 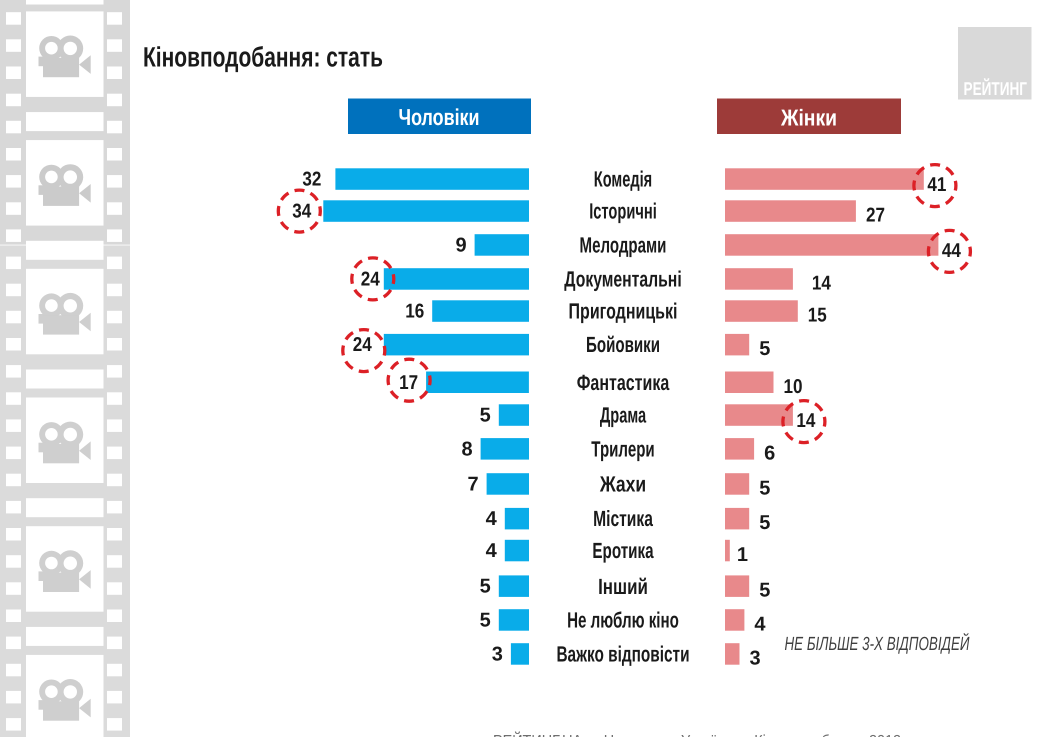 I want to click on svg-text: 6, so click(x=769, y=453).